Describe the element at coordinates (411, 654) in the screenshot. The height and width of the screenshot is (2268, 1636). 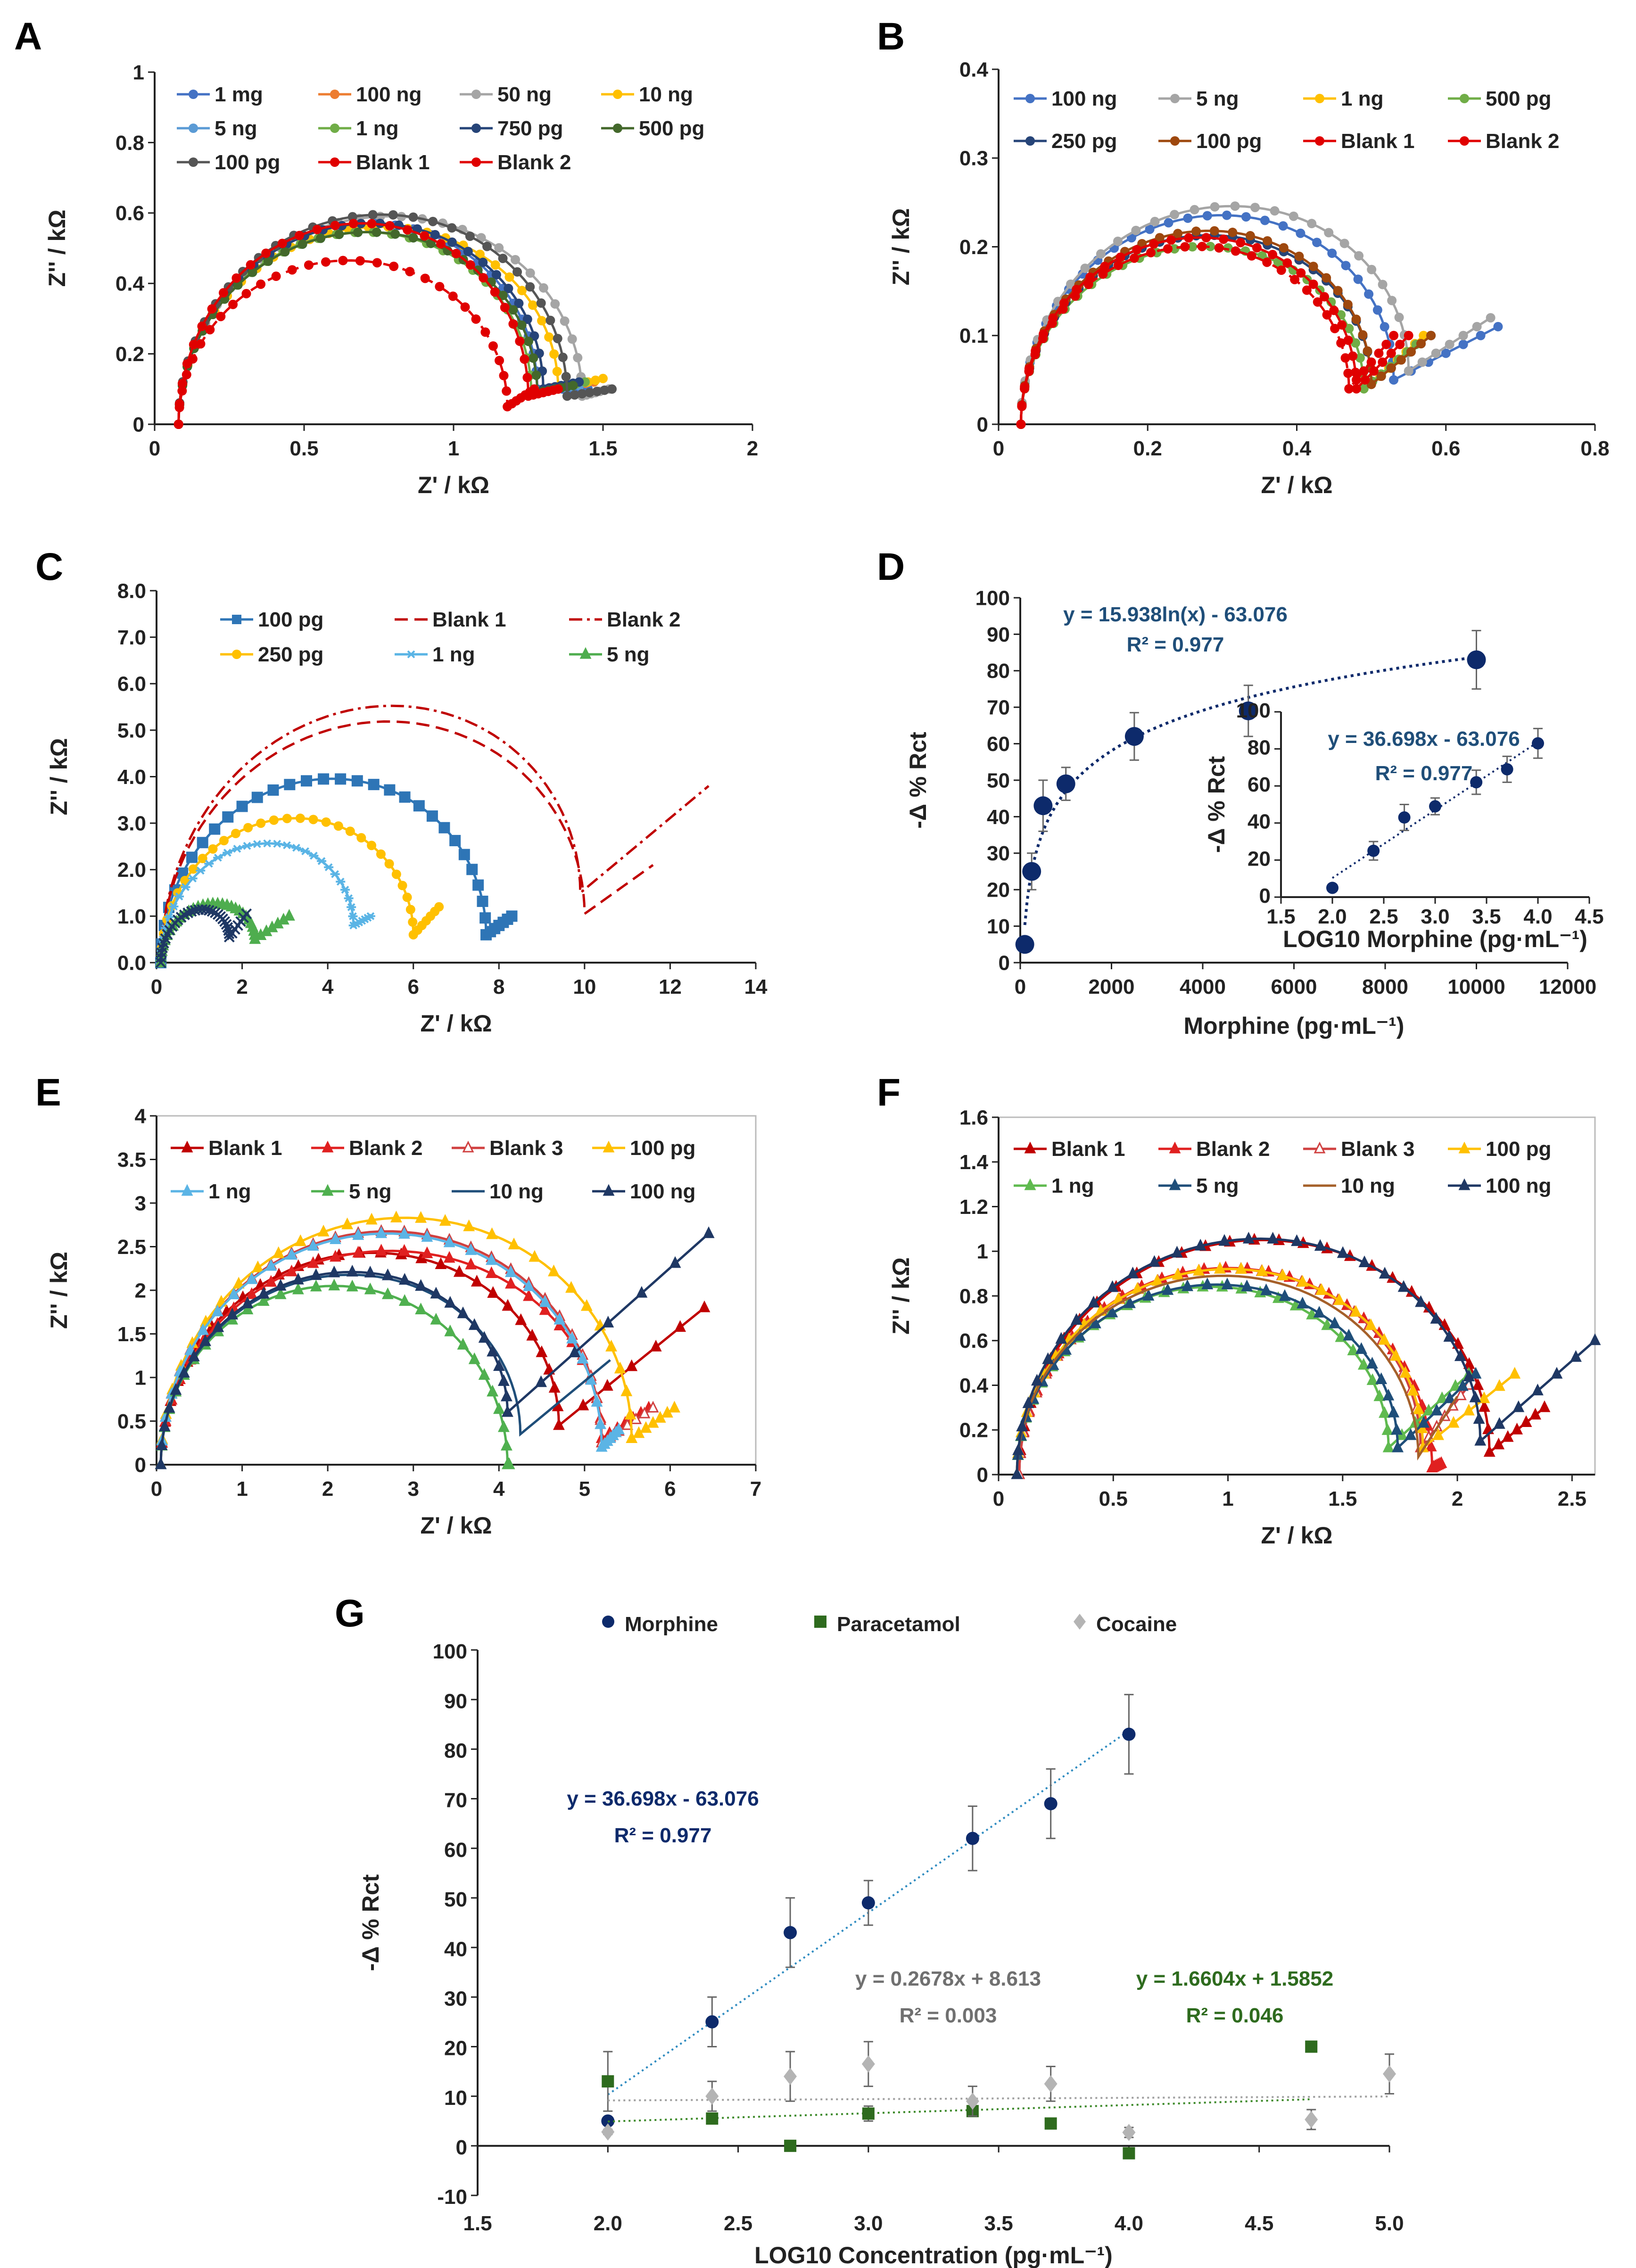
I see `legend-marker-asterisk` at that location.